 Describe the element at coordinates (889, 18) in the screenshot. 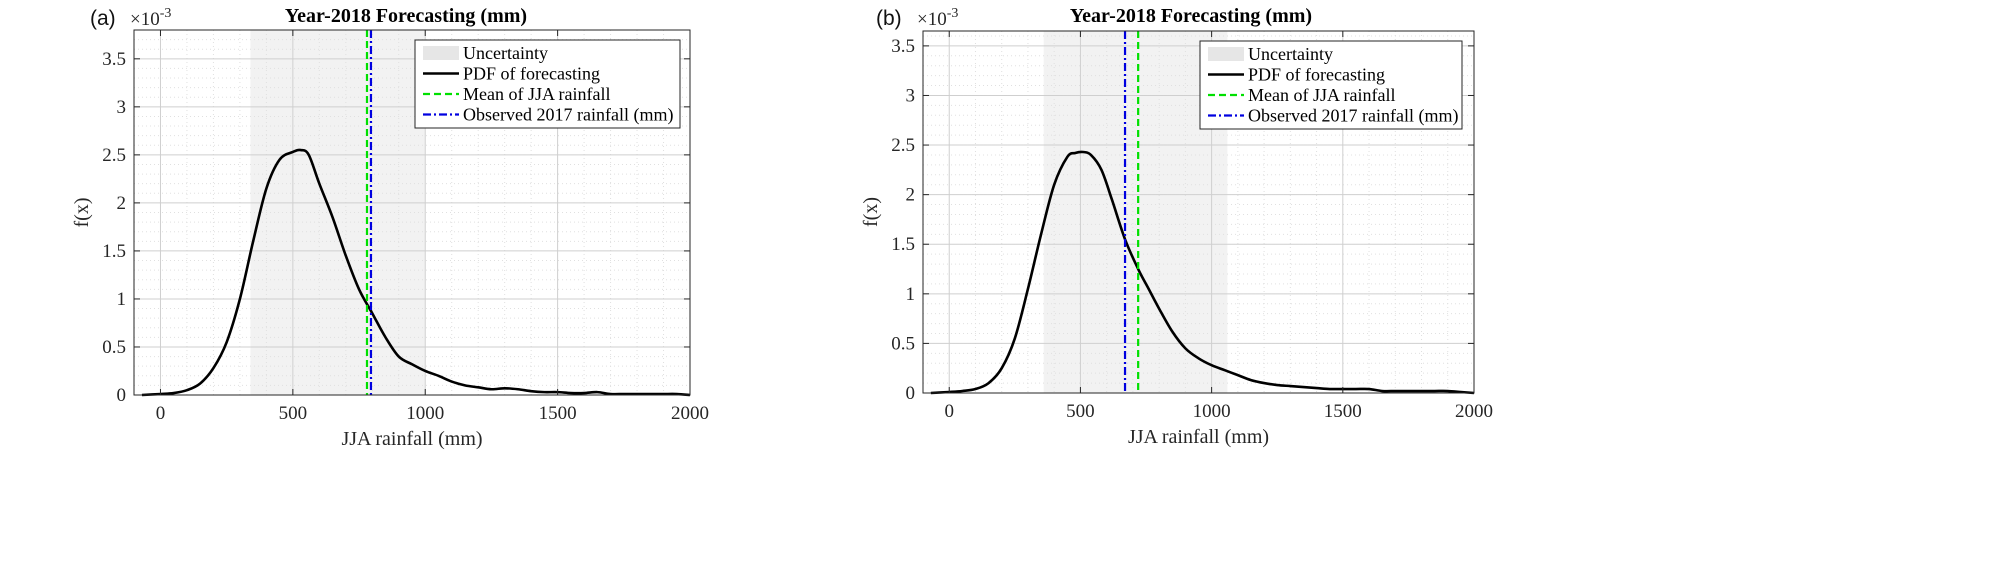

I see `panel-label: (b)` at that location.